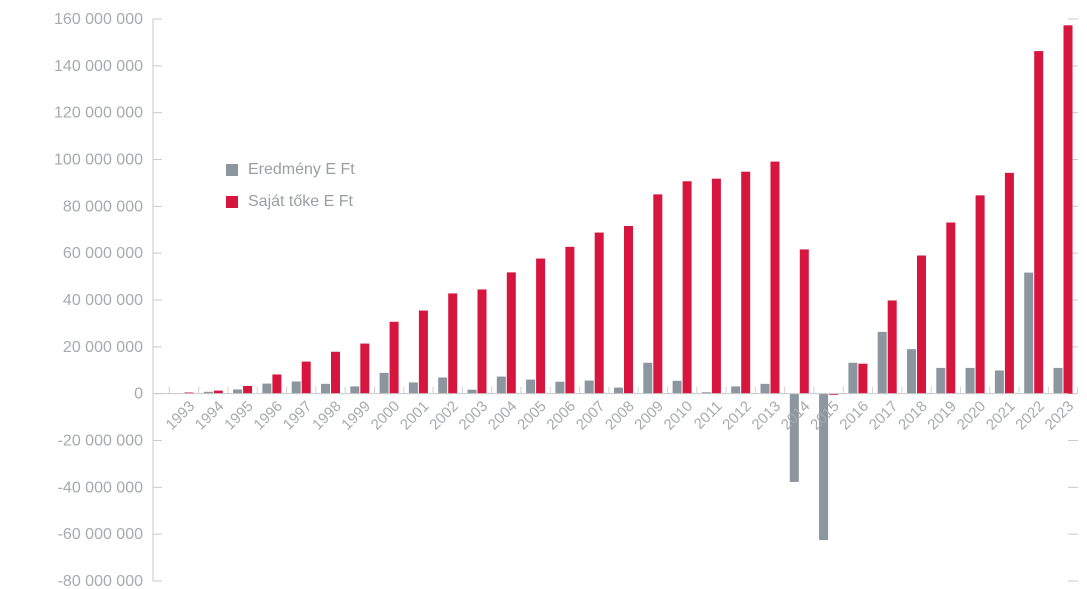 The image size is (1087, 589). Describe the element at coordinates (501, 385) in the screenshot. I see `bar-eredmeny-2004` at that location.